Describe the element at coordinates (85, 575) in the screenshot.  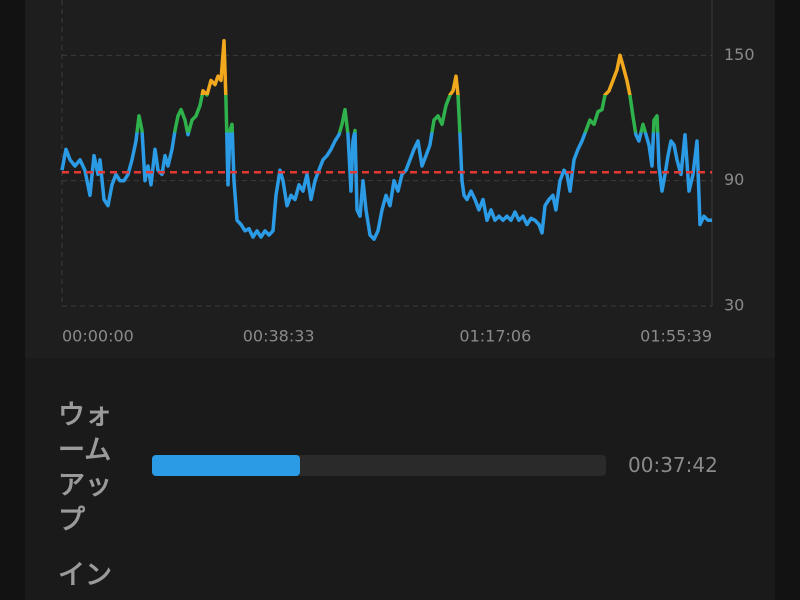
I see `zone-label: イン` at that location.